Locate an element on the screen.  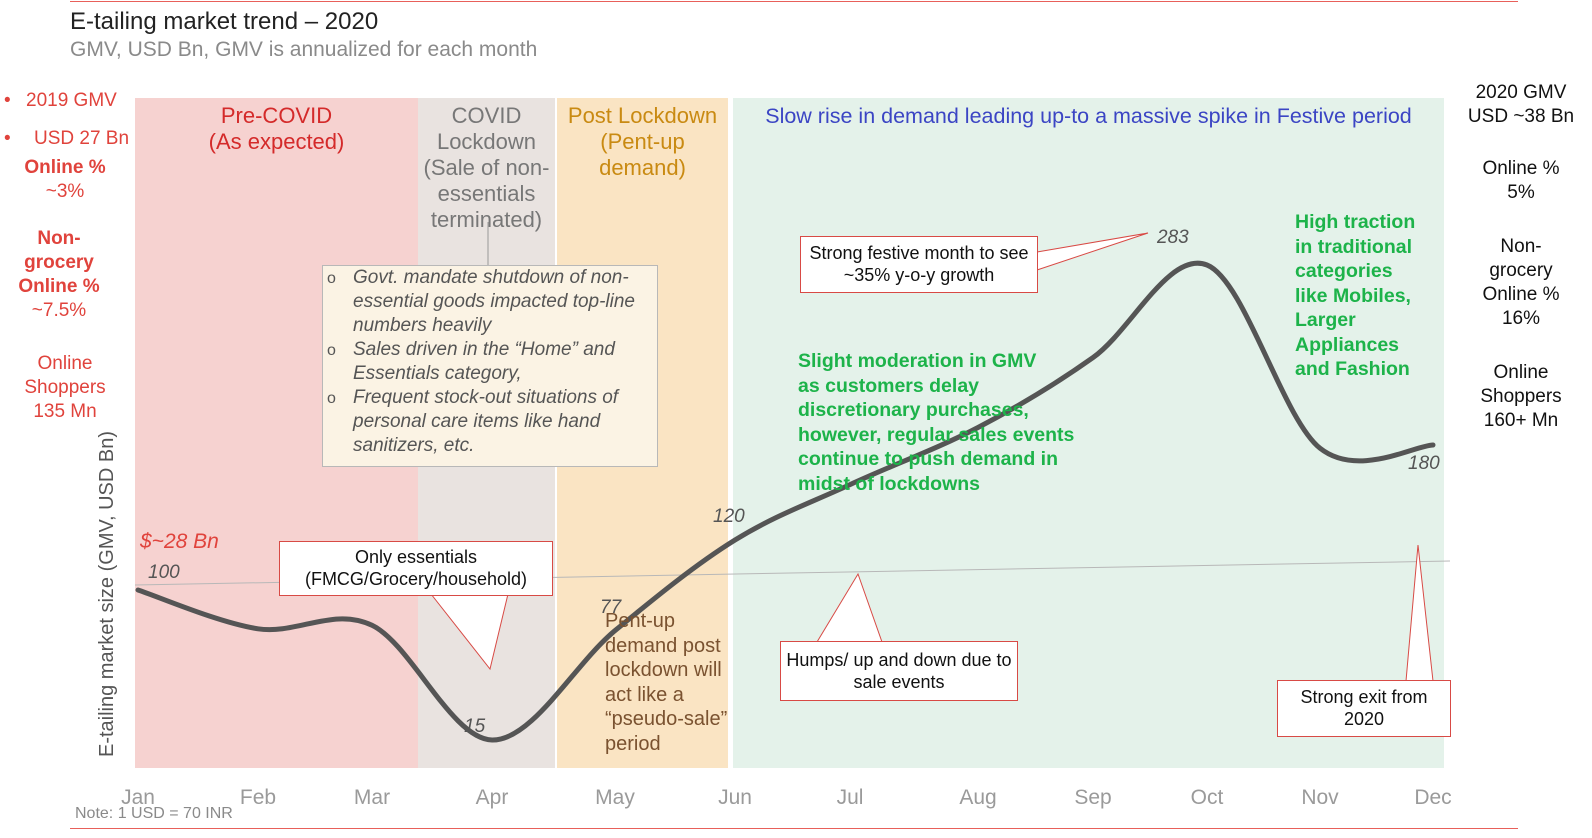
stat-value: 5% is located at coordinates (1521, 192).